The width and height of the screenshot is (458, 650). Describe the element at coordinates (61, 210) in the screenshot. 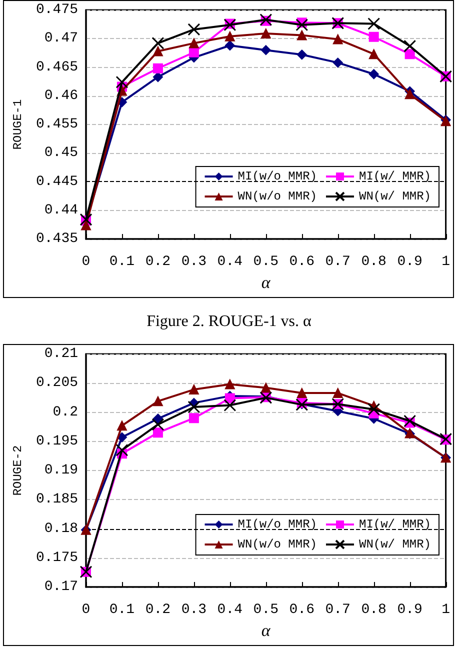

I see `y-tick-label: 0.44` at that location.